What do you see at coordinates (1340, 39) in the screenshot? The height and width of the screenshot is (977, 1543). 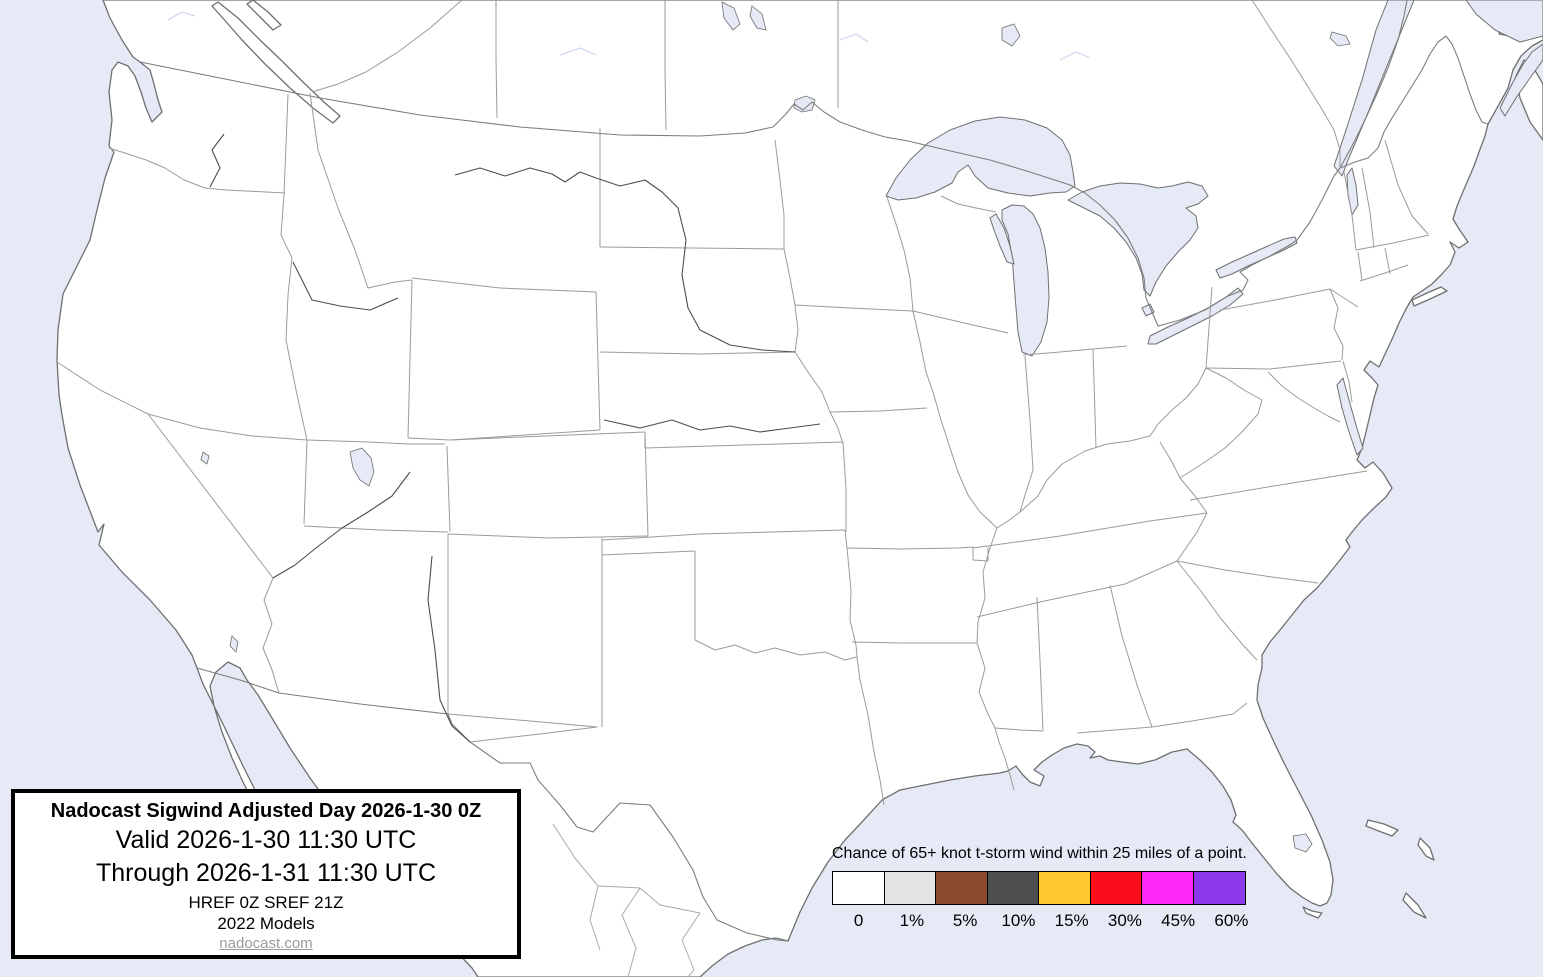 I see `quebec-lake` at bounding box center [1340, 39].